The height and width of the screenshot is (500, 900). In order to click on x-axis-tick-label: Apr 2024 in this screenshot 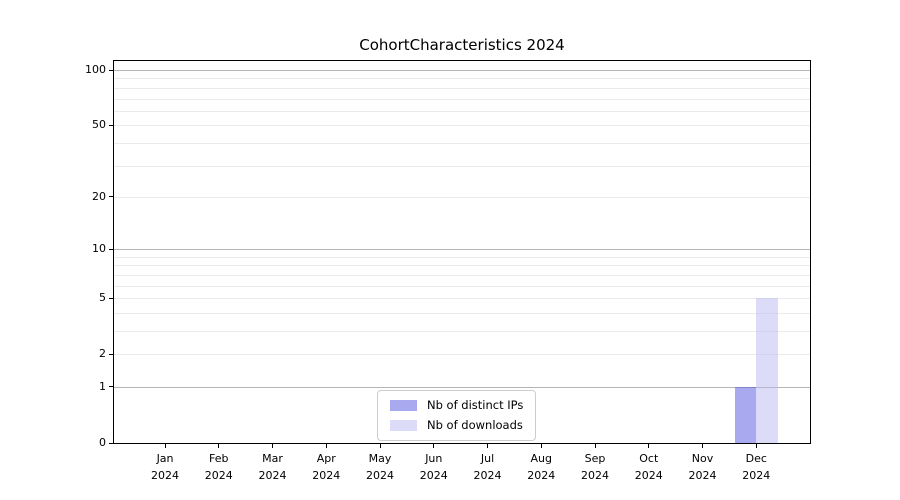, I will do `click(326, 467)`.